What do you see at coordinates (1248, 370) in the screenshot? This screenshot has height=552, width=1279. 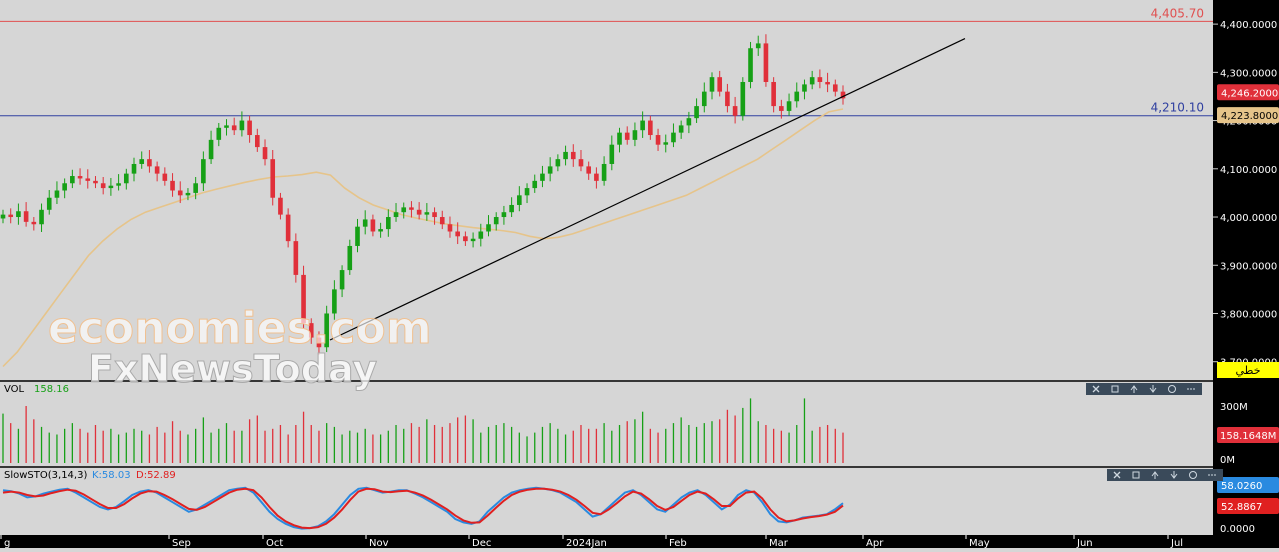 I see `chart-type-badge` at bounding box center [1248, 370].